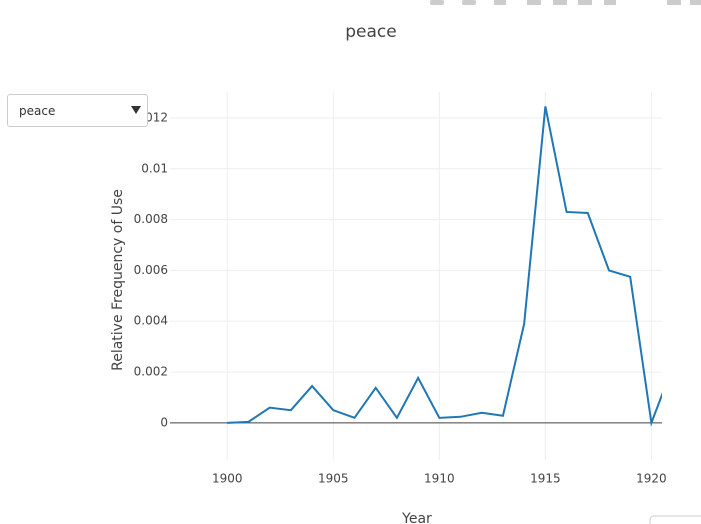 This screenshot has width=701, height=524. I want to click on x-tick-label: 1910, so click(439, 479).